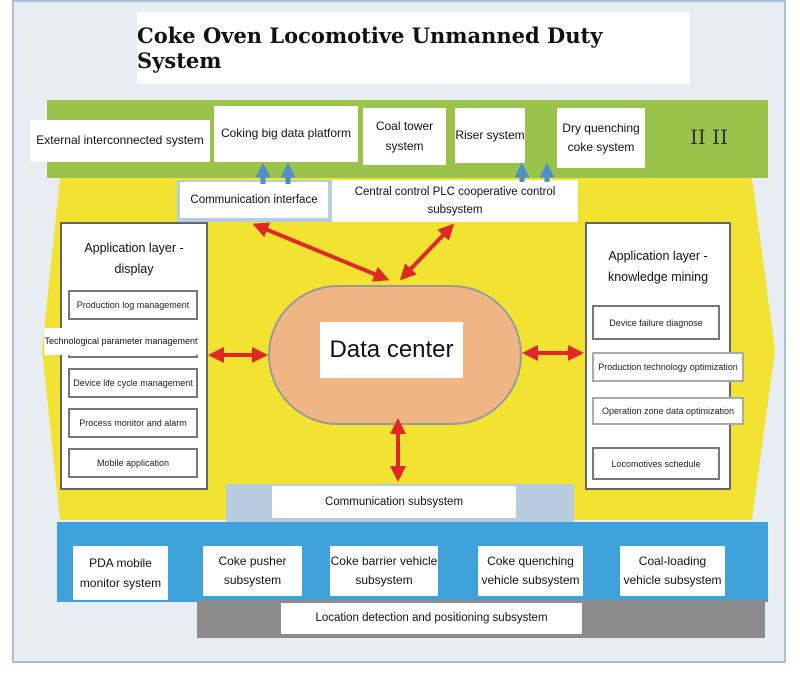 Image resolution: width=800 pixels, height=691 pixels. Describe the element at coordinates (668, 411) in the screenshot. I see `operation-zone-data-optimization: Operation zone data optimization` at that location.